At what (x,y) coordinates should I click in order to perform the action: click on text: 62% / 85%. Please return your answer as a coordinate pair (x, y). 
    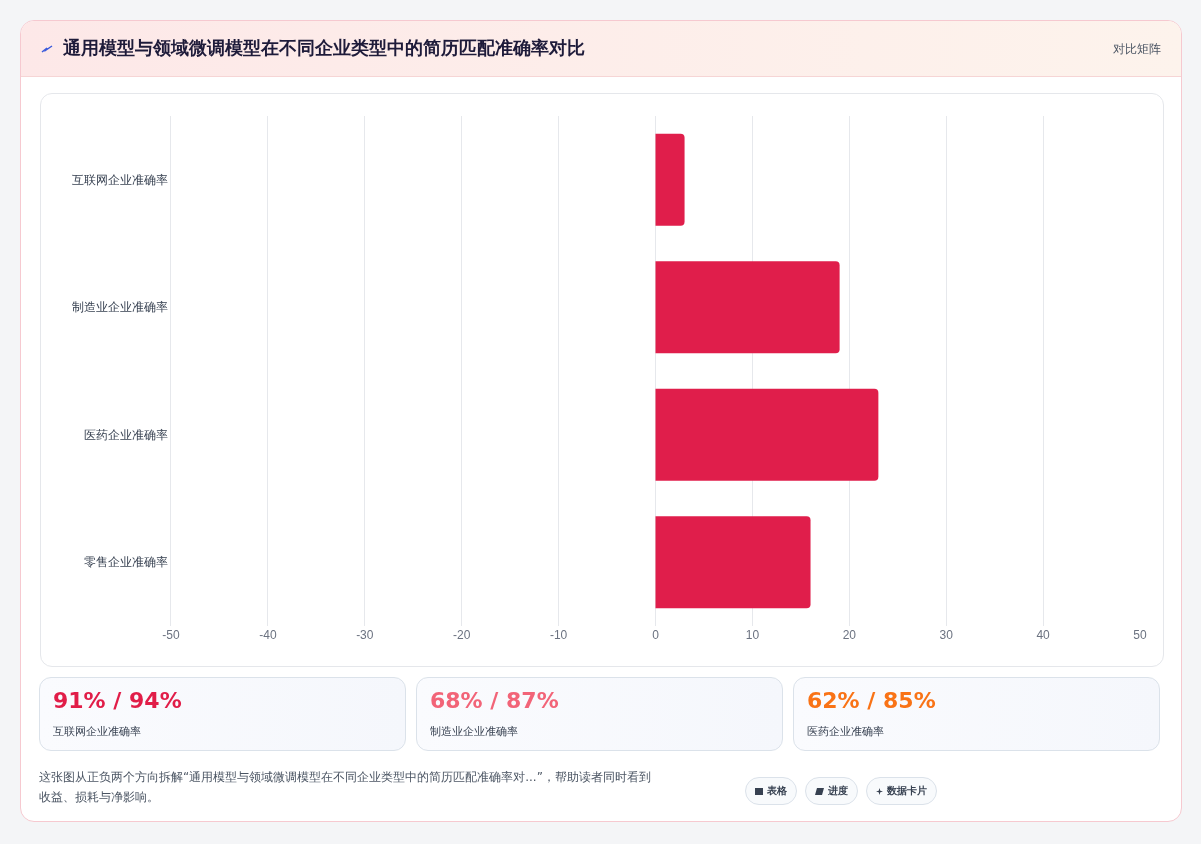
    Looking at the image, I should click on (871, 700).